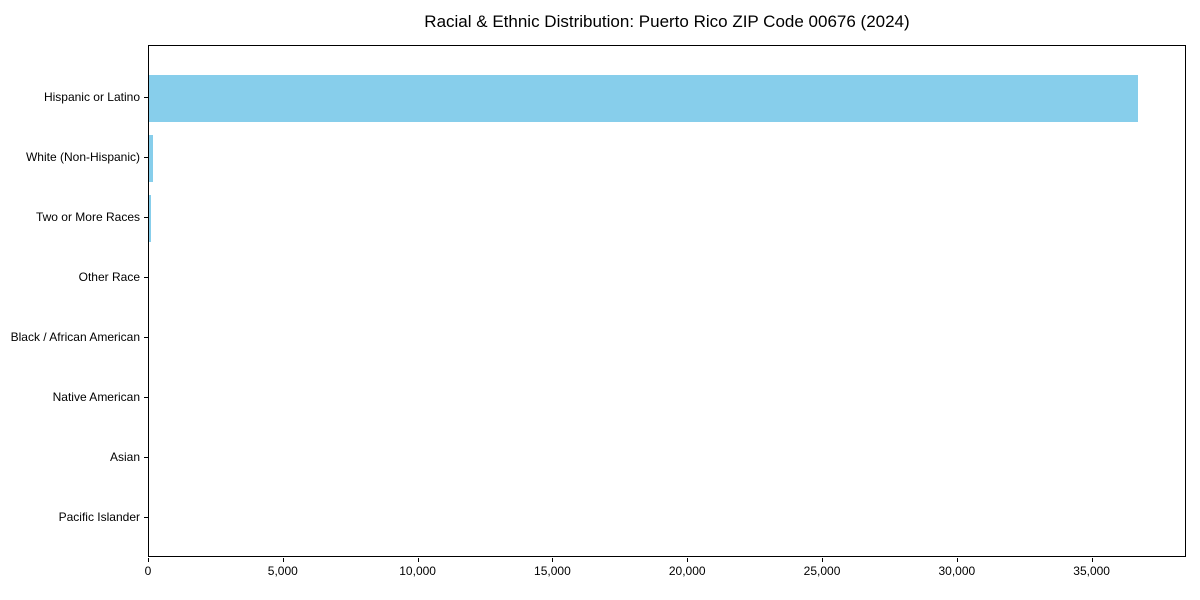 The height and width of the screenshot is (600, 1200). I want to click on x-tick-label: 0, so click(148, 571).